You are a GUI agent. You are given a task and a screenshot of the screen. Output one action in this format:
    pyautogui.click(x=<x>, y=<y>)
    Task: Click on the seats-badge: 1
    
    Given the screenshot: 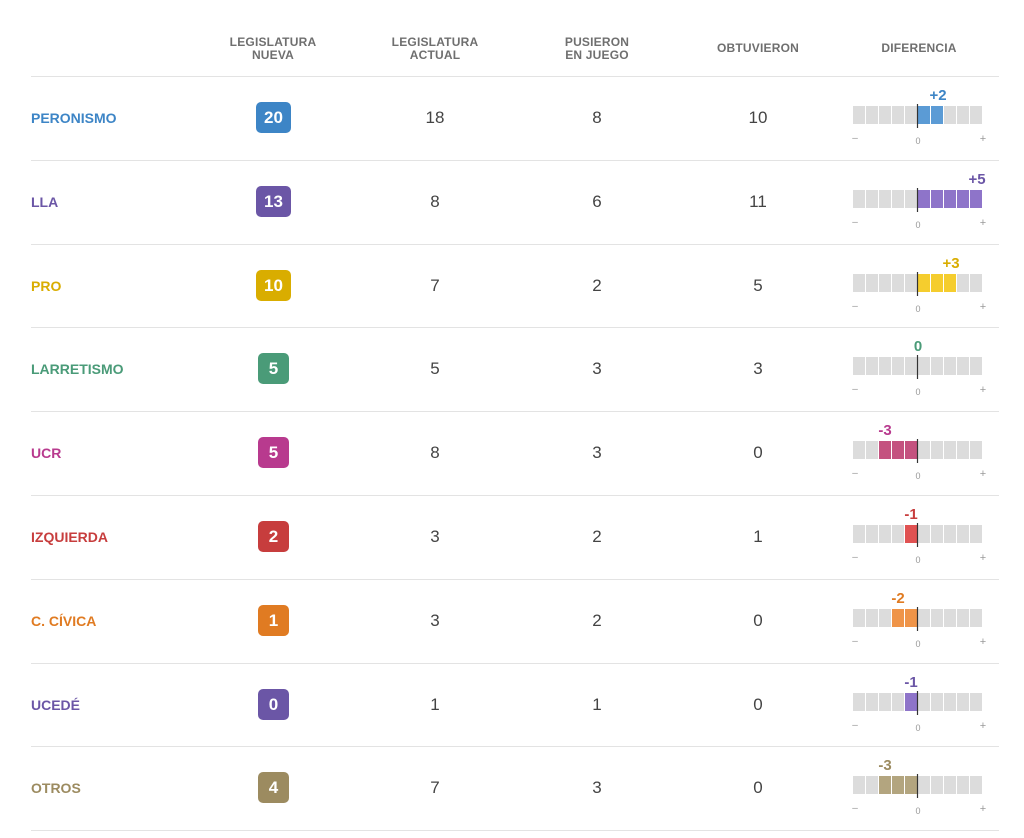 What is the action you would take?
    pyautogui.click(x=273, y=620)
    